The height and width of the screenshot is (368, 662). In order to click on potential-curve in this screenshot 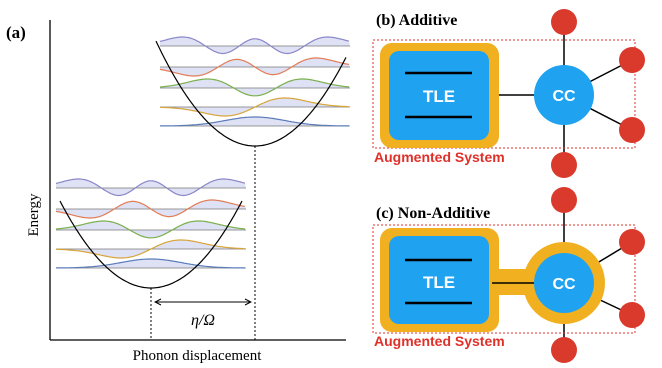, I will do `click(251, 93)`.